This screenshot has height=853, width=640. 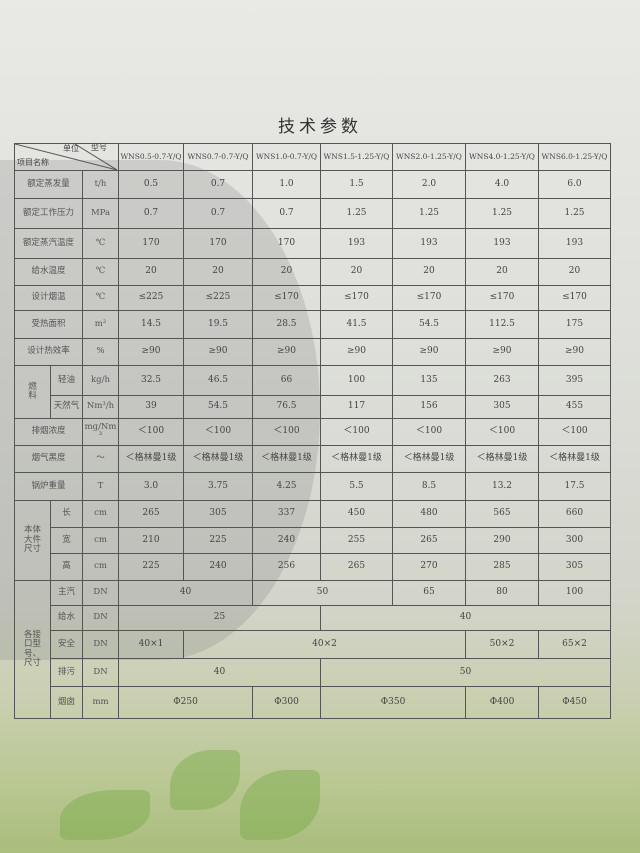 What do you see at coordinates (218, 243) in the screenshot?
I see `value-cell: 170` at bounding box center [218, 243].